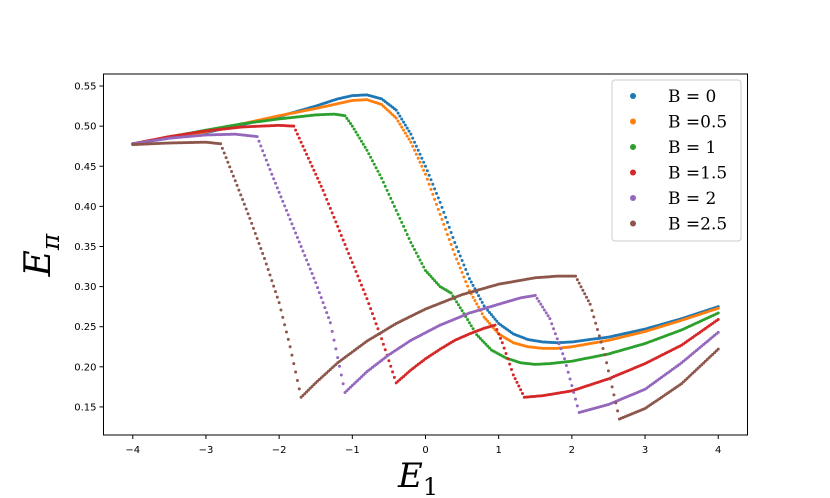 Image resolution: width=830 pixels, height=498 pixels. Describe the element at coordinates (85, 327) in the screenshot. I see `y-tick-label: 0.25` at that location.